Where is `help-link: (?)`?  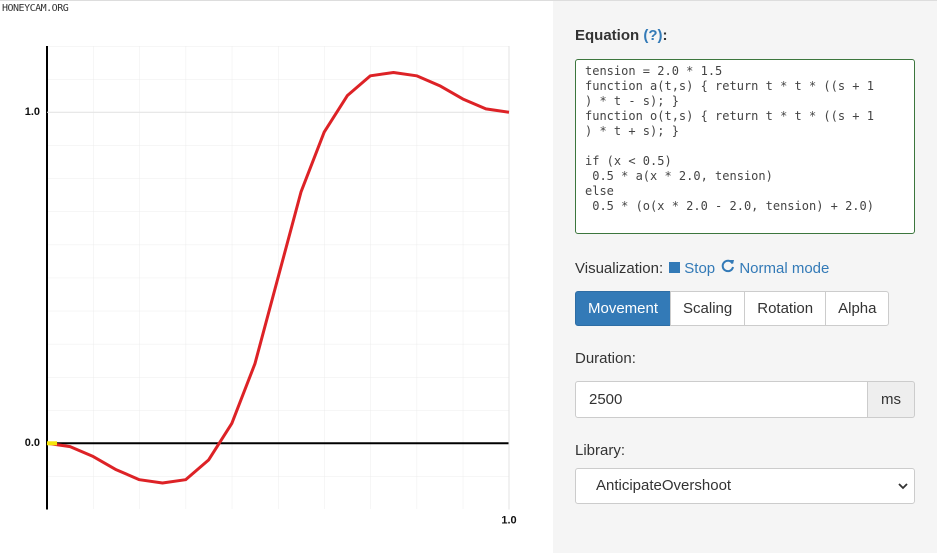 help-link: (?) is located at coordinates (653, 35).